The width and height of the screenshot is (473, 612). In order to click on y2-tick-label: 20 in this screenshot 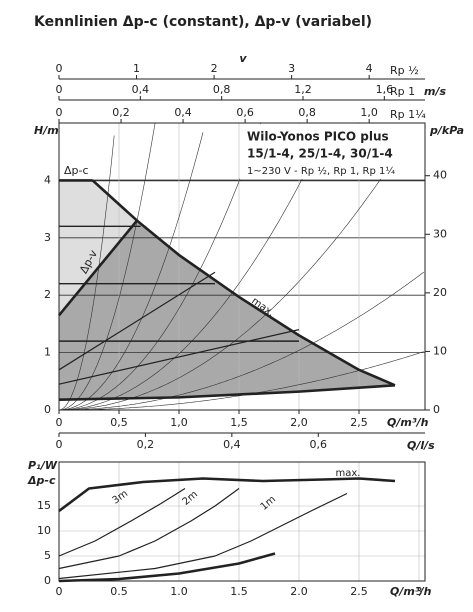, I will do `click(440, 292)`.